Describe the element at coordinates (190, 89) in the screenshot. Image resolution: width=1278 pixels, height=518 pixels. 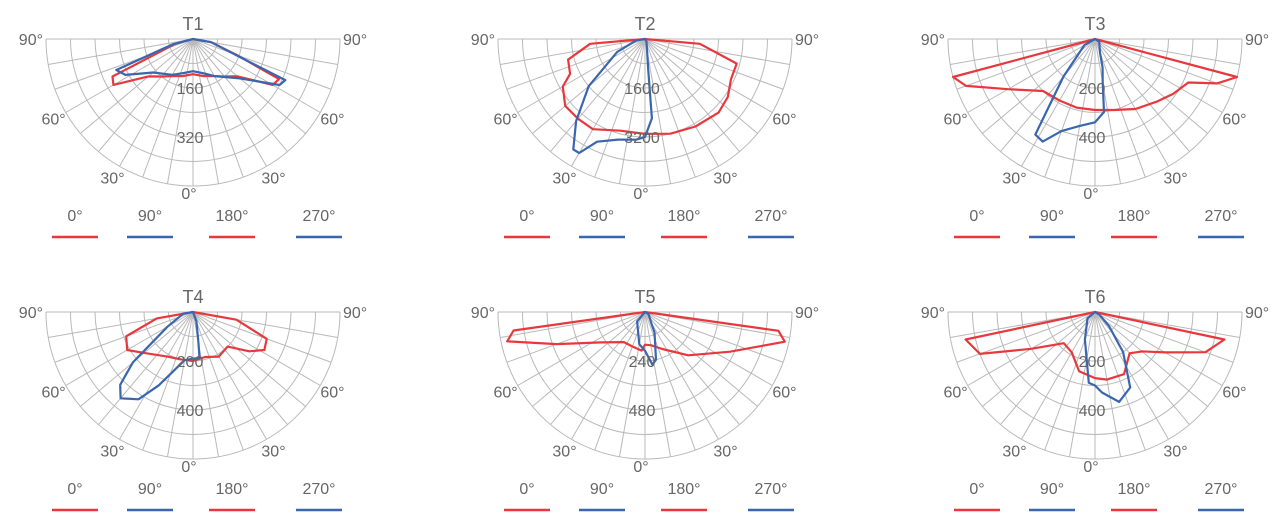
I see `radial-tick-label: 160` at that location.